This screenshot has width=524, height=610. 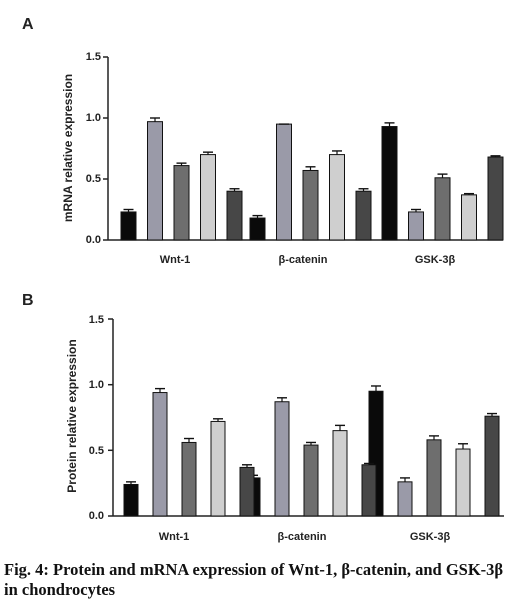 What do you see at coordinates (93, 57) in the screenshot?
I see `panel-a-ytick-3: 1.5` at bounding box center [93, 57].